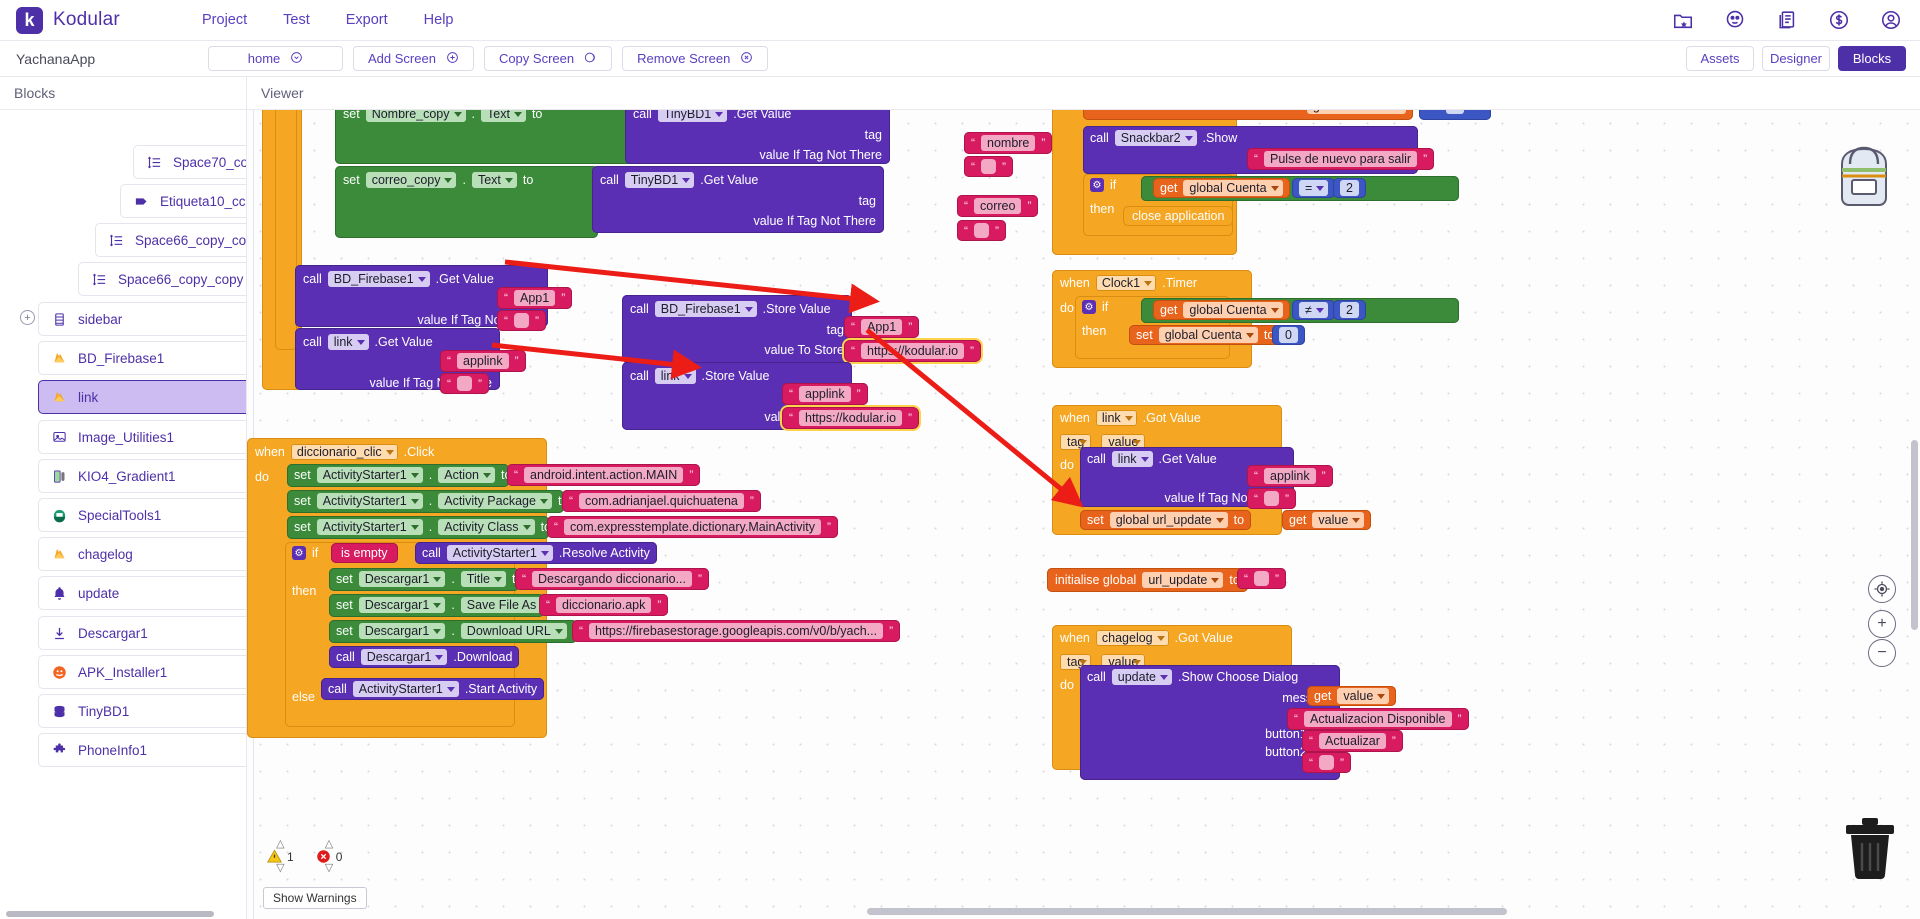  What do you see at coordinates (366, 20) in the screenshot?
I see `menu-item-export: Export` at bounding box center [366, 20].